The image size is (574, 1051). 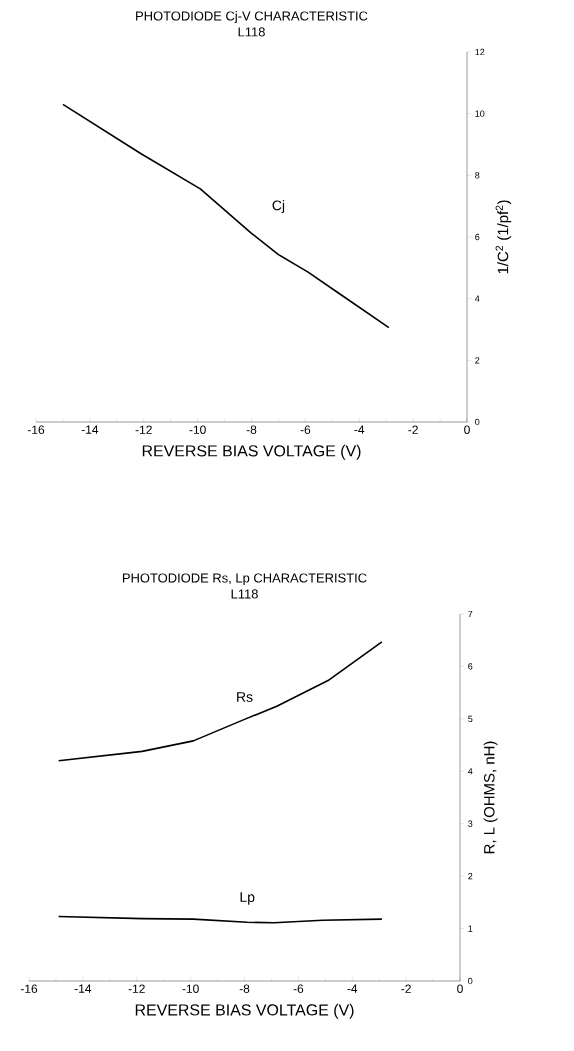 I want to click on y-axis-title: R, L (OHMS, nH), so click(x=490, y=797).